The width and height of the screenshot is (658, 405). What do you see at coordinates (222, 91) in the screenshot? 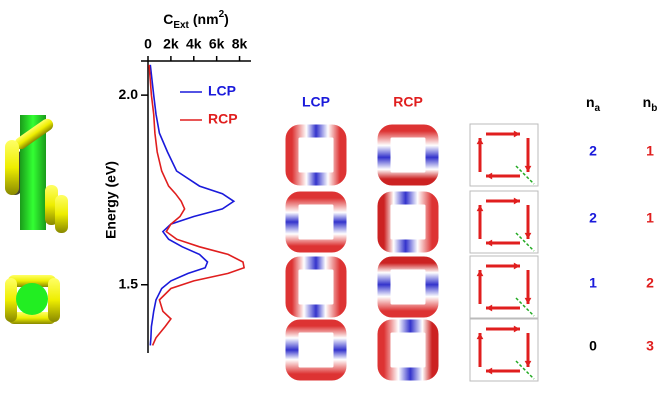
I see `legend-label: LCP` at bounding box center [222, 91].